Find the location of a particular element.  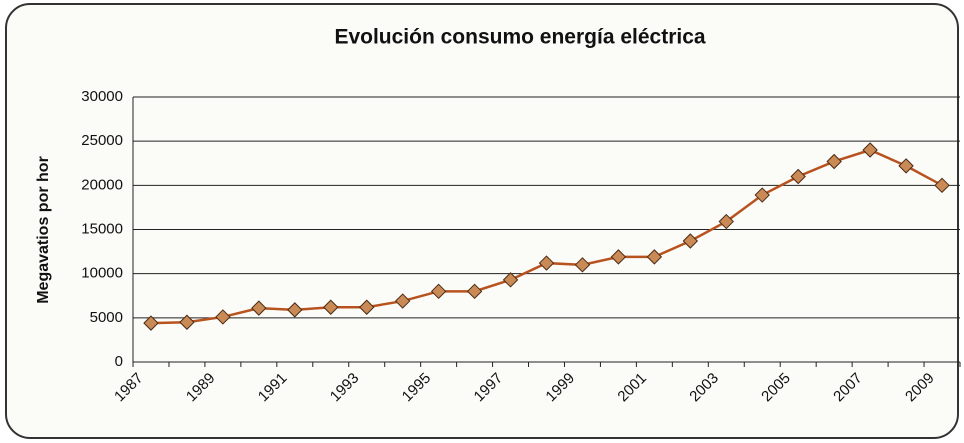

y-tick-label: 5000 is located at coordinates (106, 317).